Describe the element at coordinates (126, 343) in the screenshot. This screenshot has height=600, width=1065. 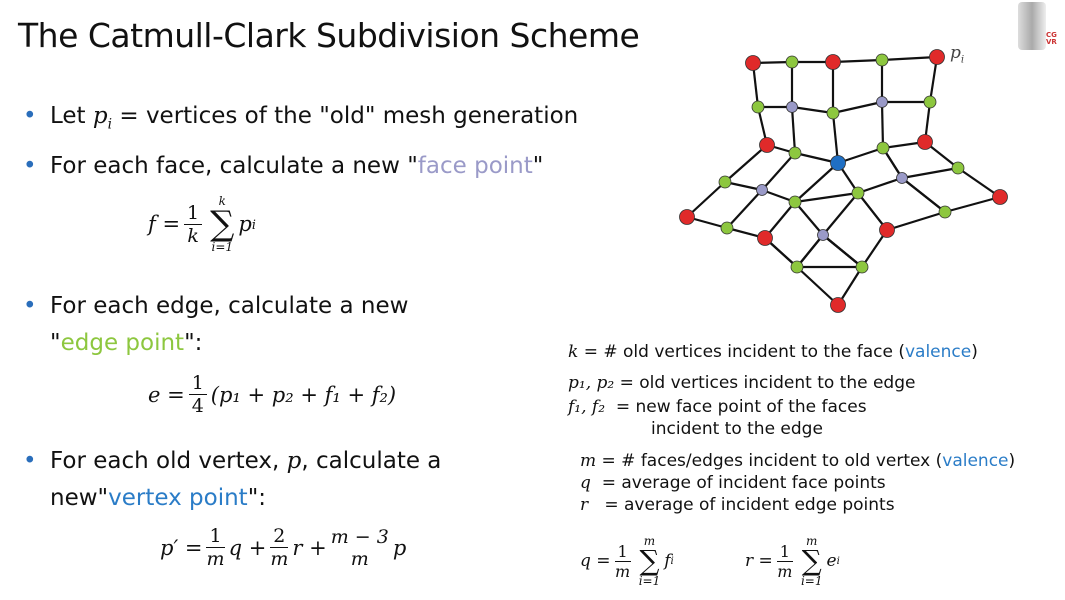
I see `bullet-edge-point-line2: "edge point":` at that location.